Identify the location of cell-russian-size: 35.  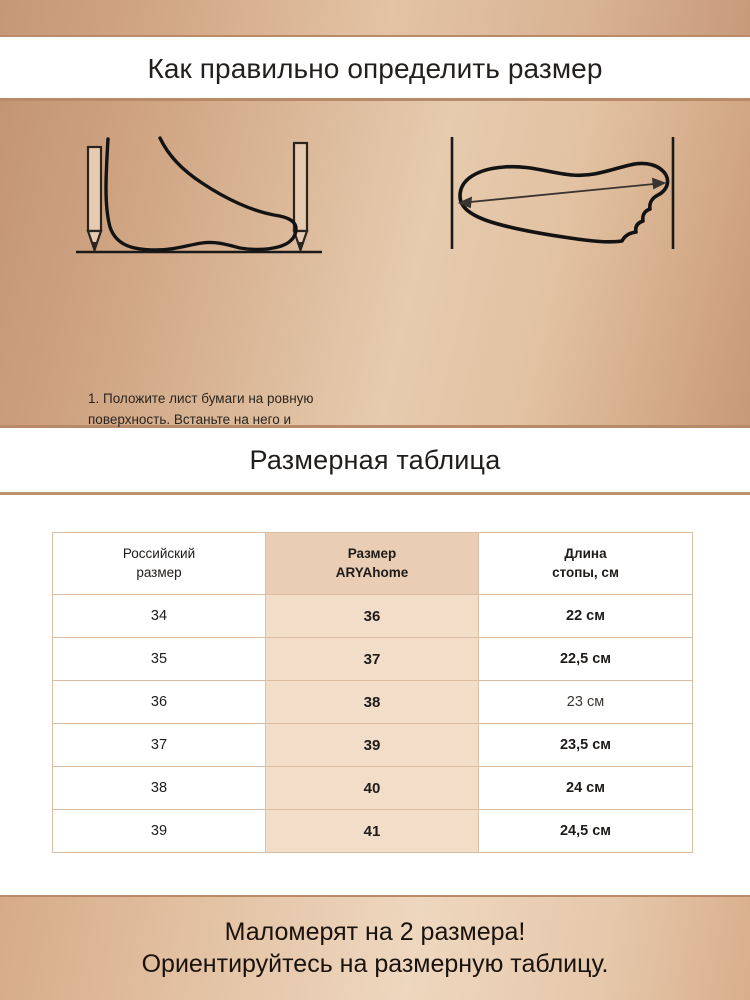
(159, 659).